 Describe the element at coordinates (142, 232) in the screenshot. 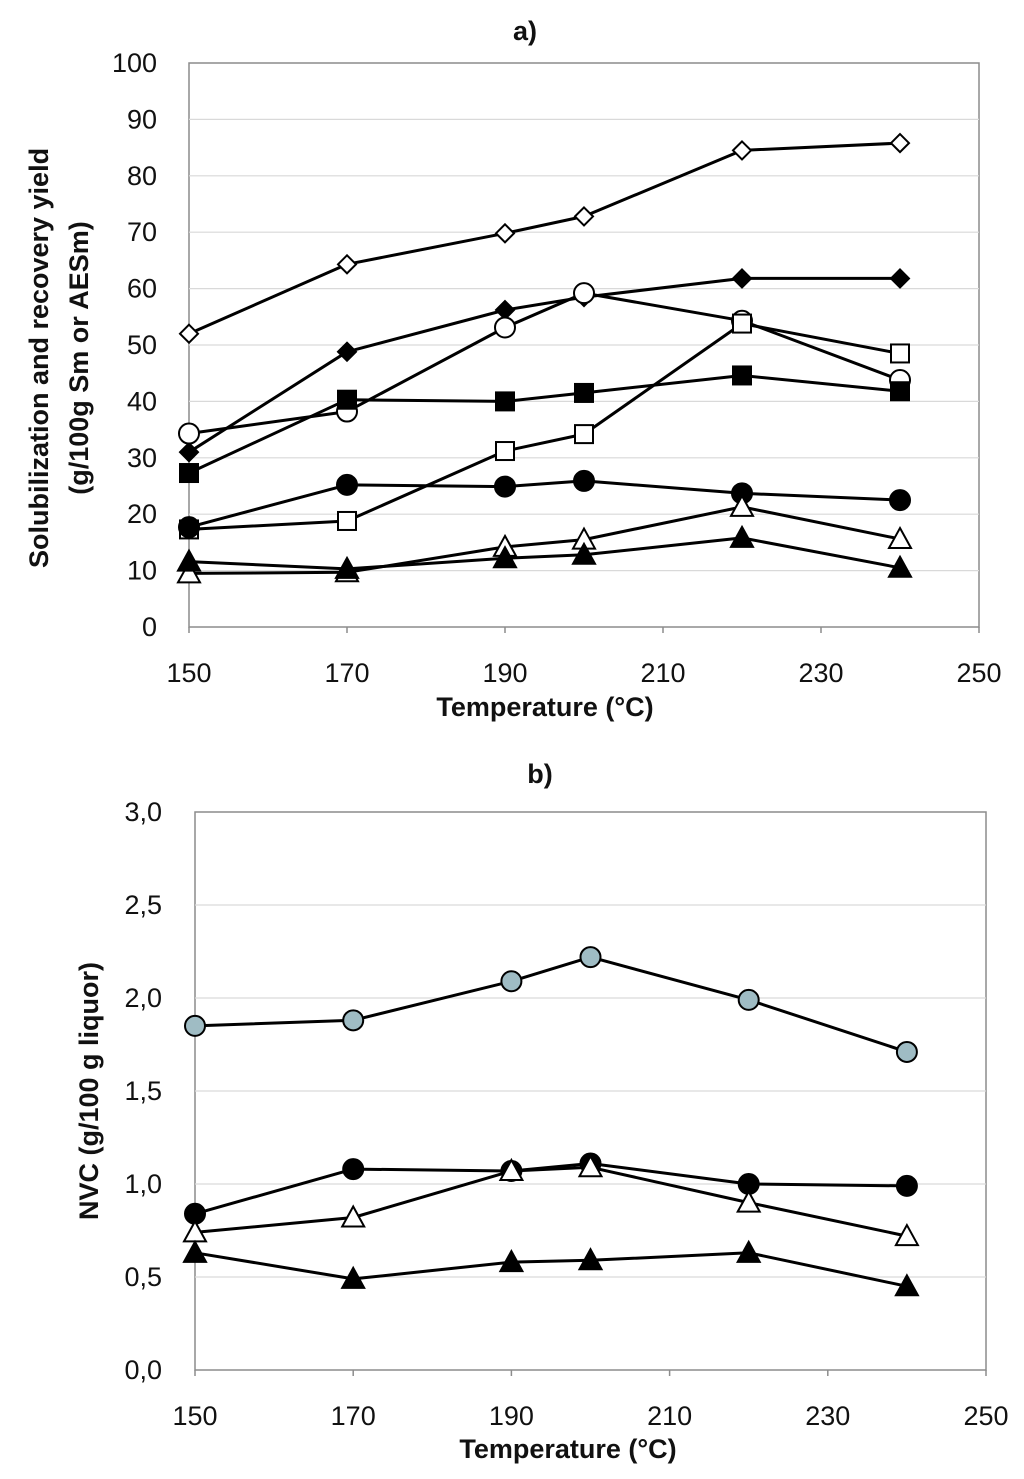

I see `y-tick-label-a-7: 70` at that location.